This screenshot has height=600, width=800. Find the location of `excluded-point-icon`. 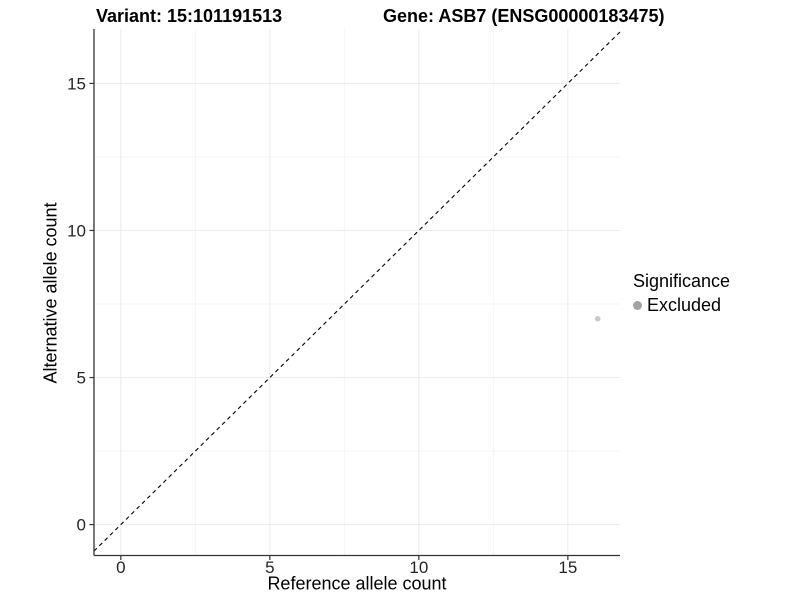

excluded-point-icon is located at coordinates (637, 305).